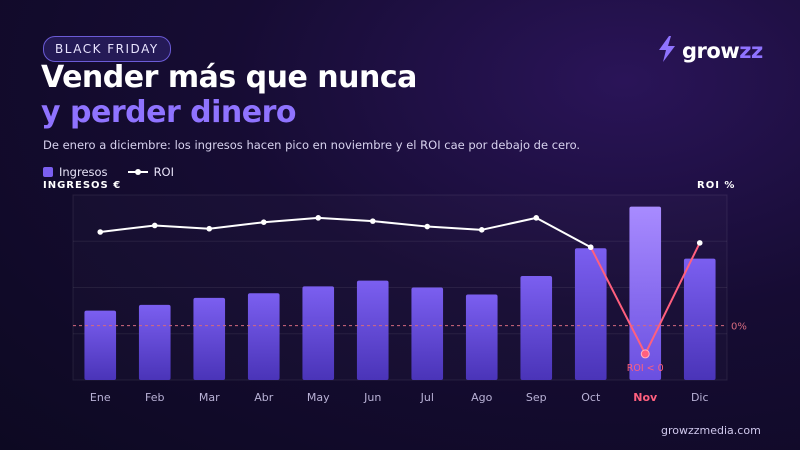 The image size is (800, 450). I want to click on bar-mar, so click(209, 338).